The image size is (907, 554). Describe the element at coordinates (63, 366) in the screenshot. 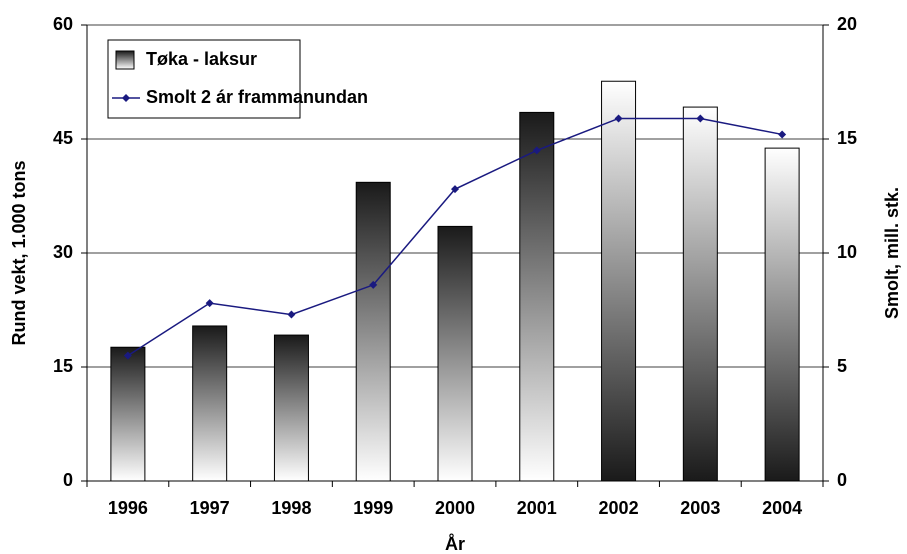

I see `y-tick-label: 15` at that location.